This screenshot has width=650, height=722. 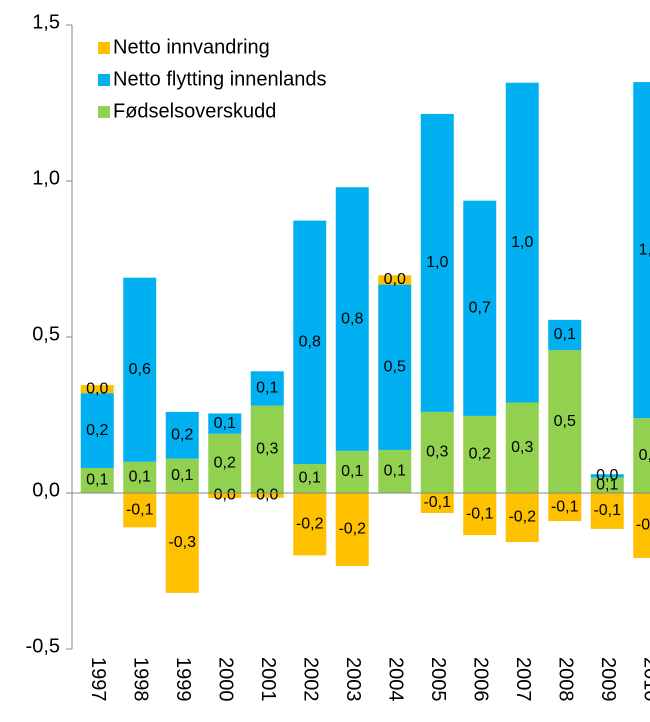 What do you see at coordinates (310, 679) in the screenshot?
I see `x-tick-label: 2002` at bounding box center [310, 679].